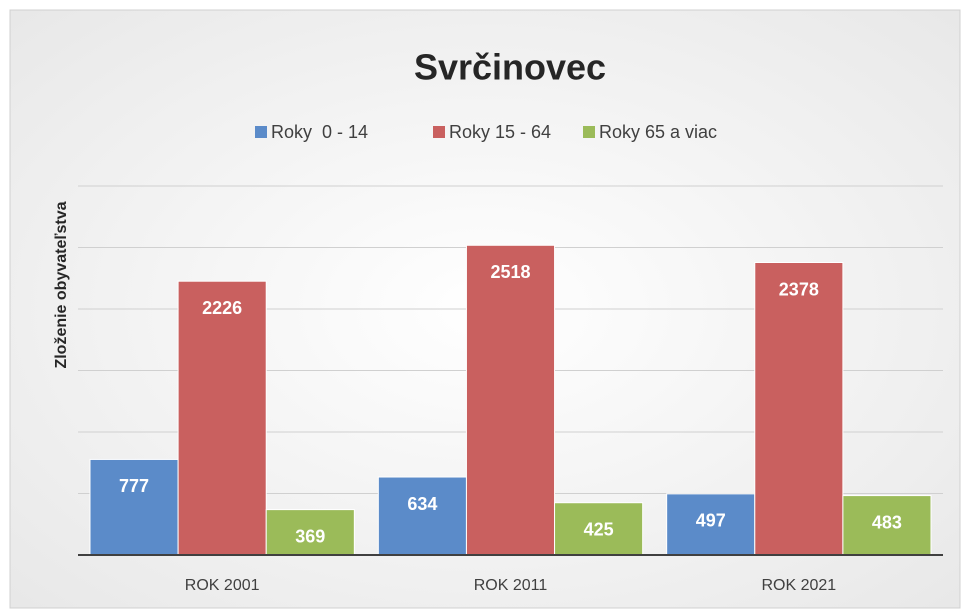  Describe the element at coordinates (658, 132) in the screenshot. I see `legend-label: Roky 65 a viac` at that location.